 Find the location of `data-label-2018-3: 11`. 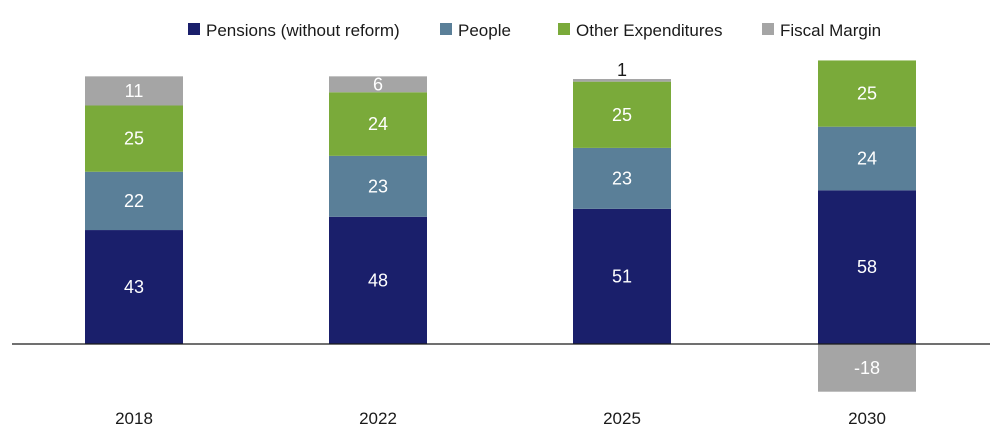

data-label-2018-3: 11 is located at coordinates (134, 91).